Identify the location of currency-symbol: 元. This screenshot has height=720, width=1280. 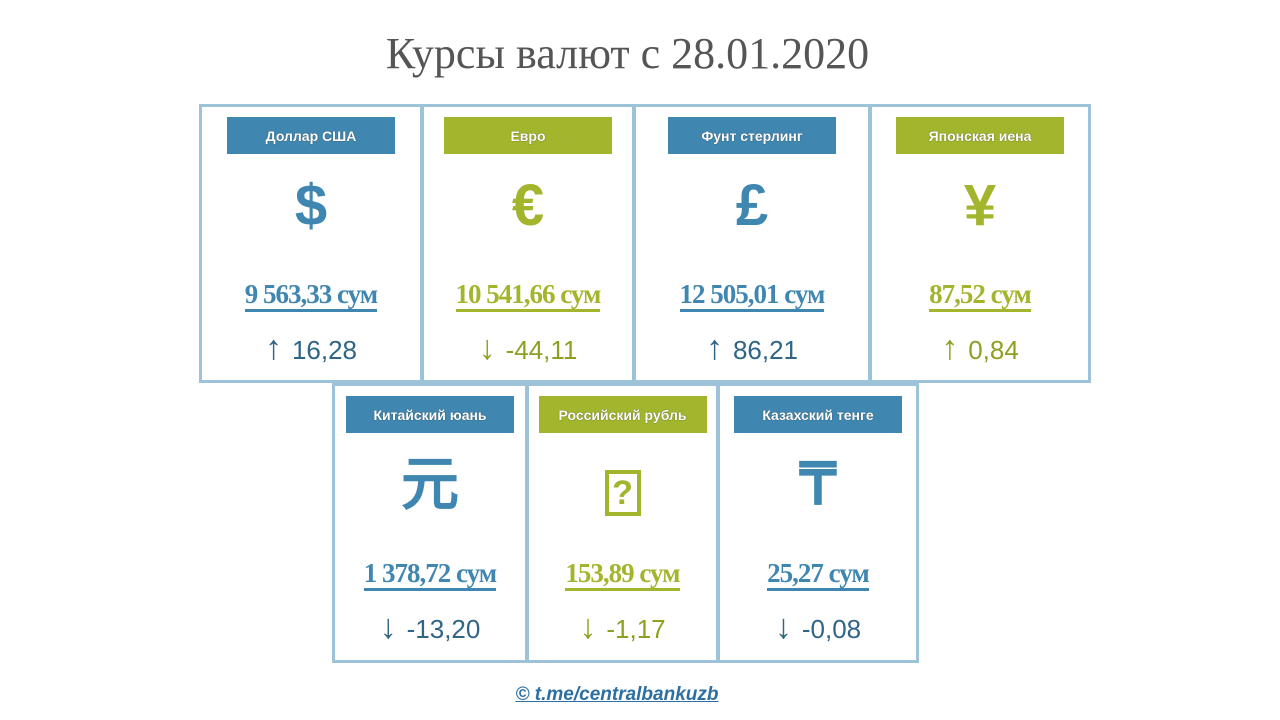
(429, 484).